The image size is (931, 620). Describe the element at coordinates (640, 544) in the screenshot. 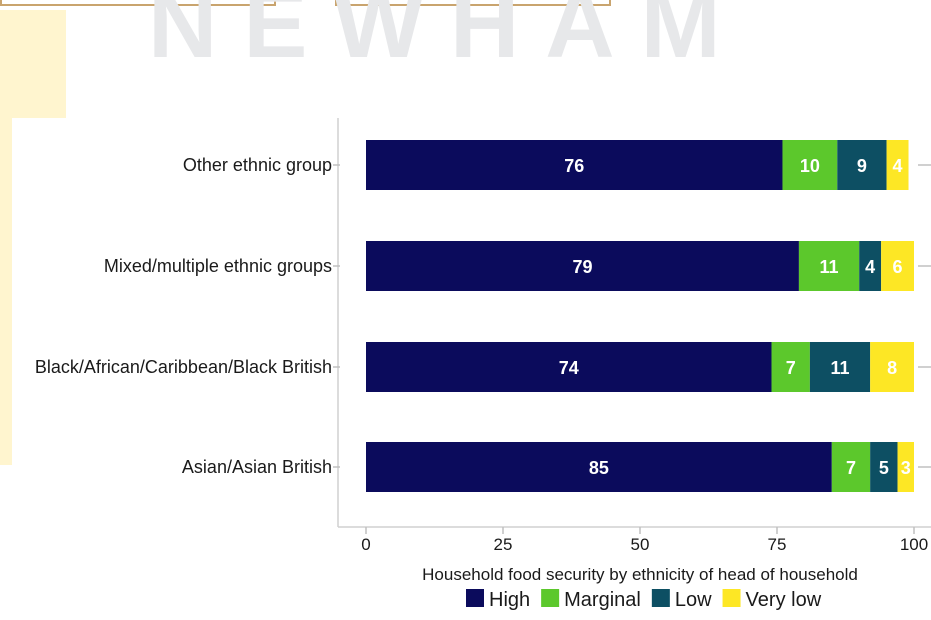

I see `x-tick-label: 50` at that location.